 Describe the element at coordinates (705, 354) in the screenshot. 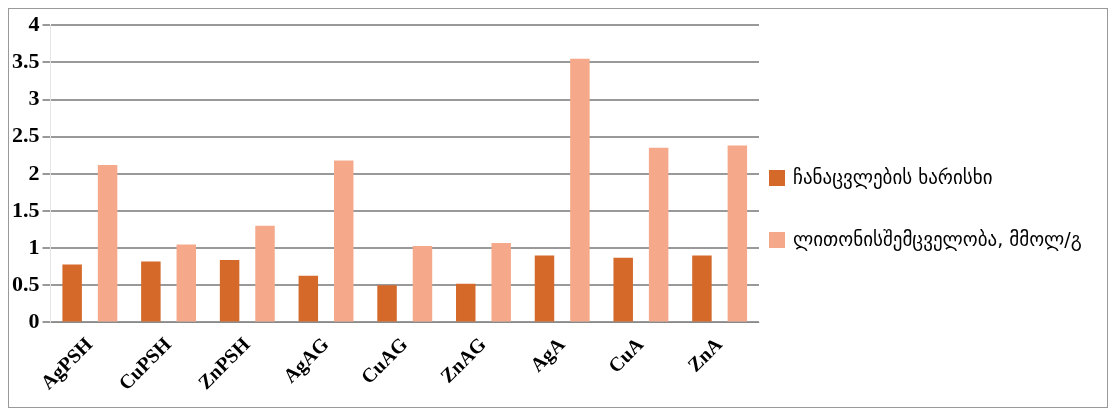

I see `x-tick-label: ZnA` at that location.